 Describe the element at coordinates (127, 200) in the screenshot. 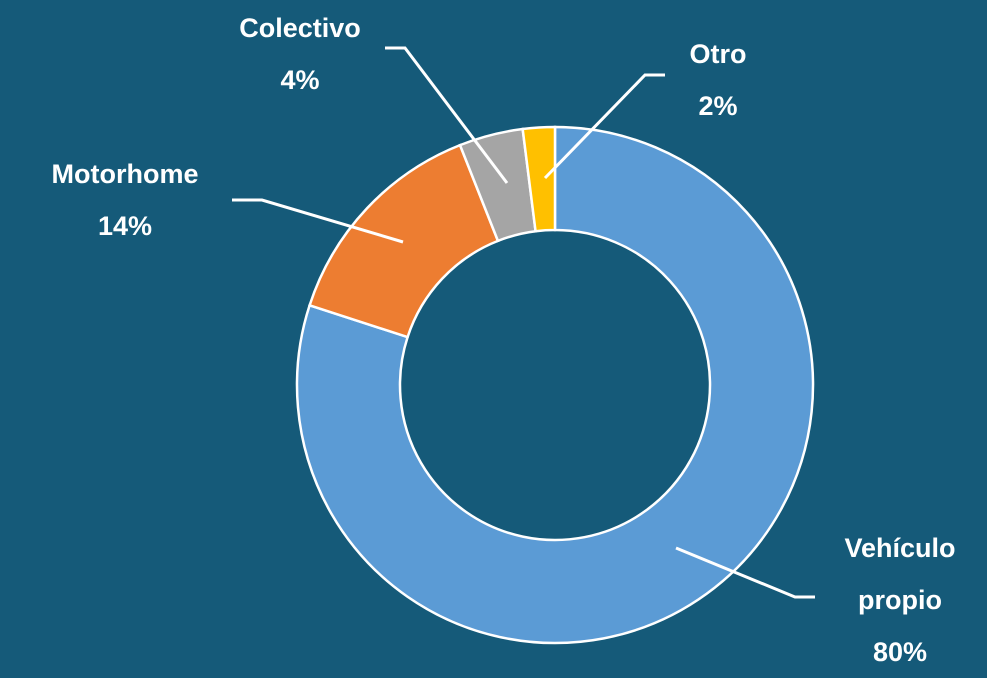

I see `data-label: Motorhome 14%` at that location.